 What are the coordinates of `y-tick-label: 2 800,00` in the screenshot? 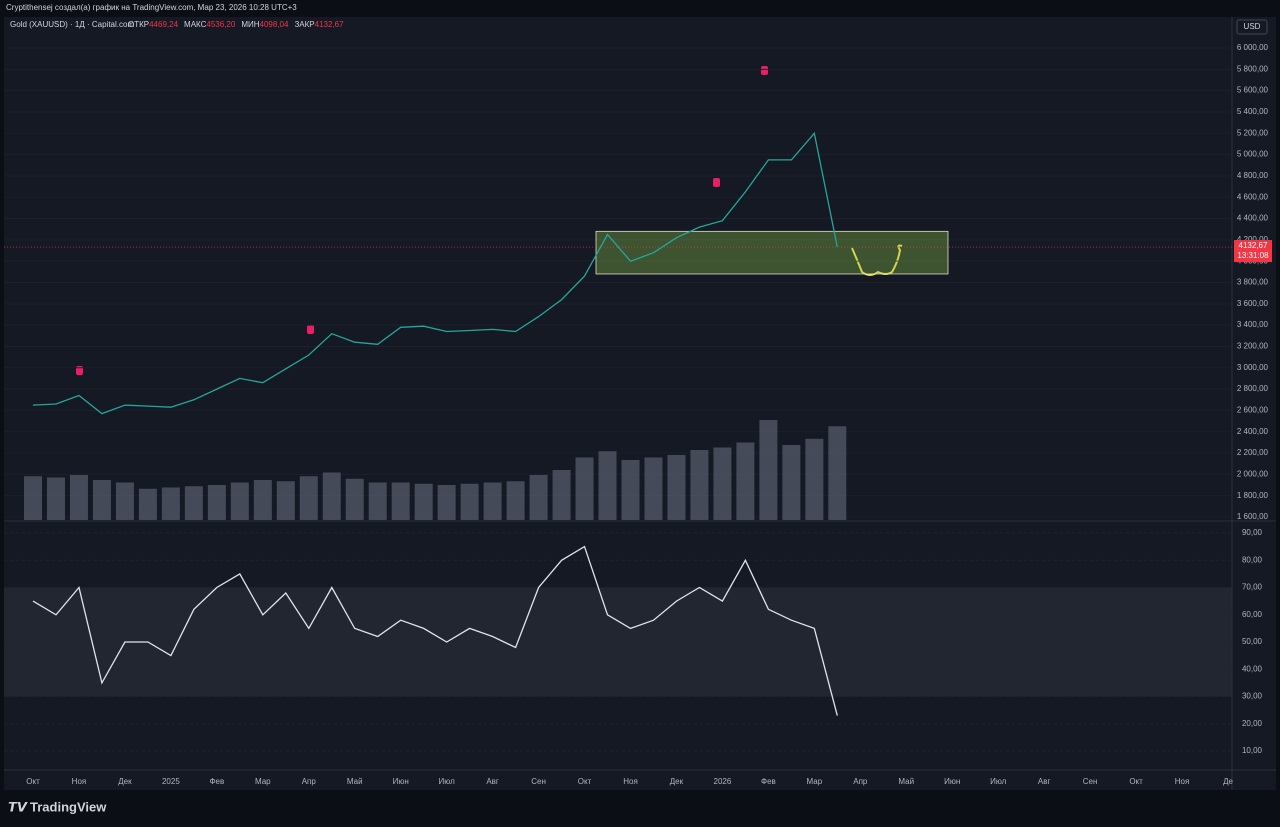 It's located at (1253, 388).